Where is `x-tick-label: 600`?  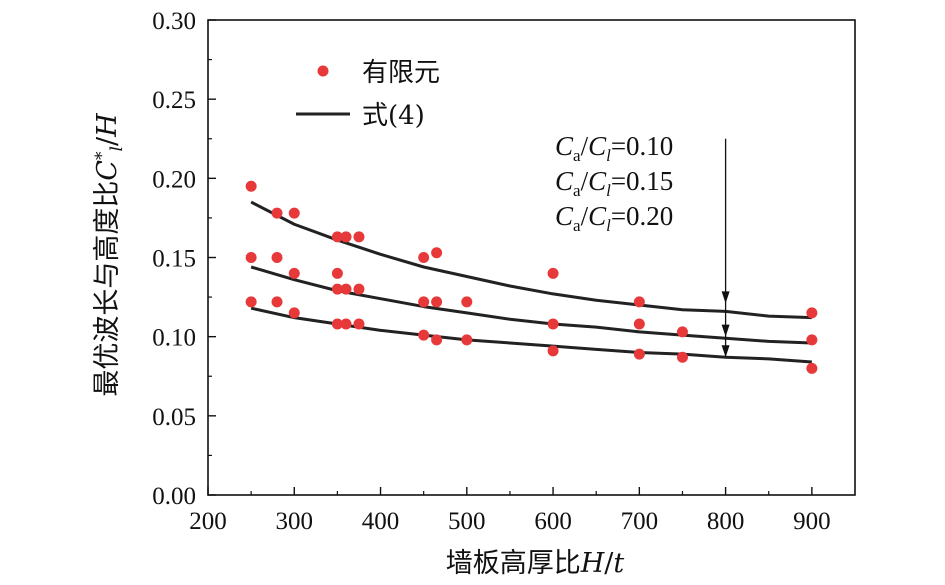
x-tick-label: 600 is located at coordinates (553, 521).